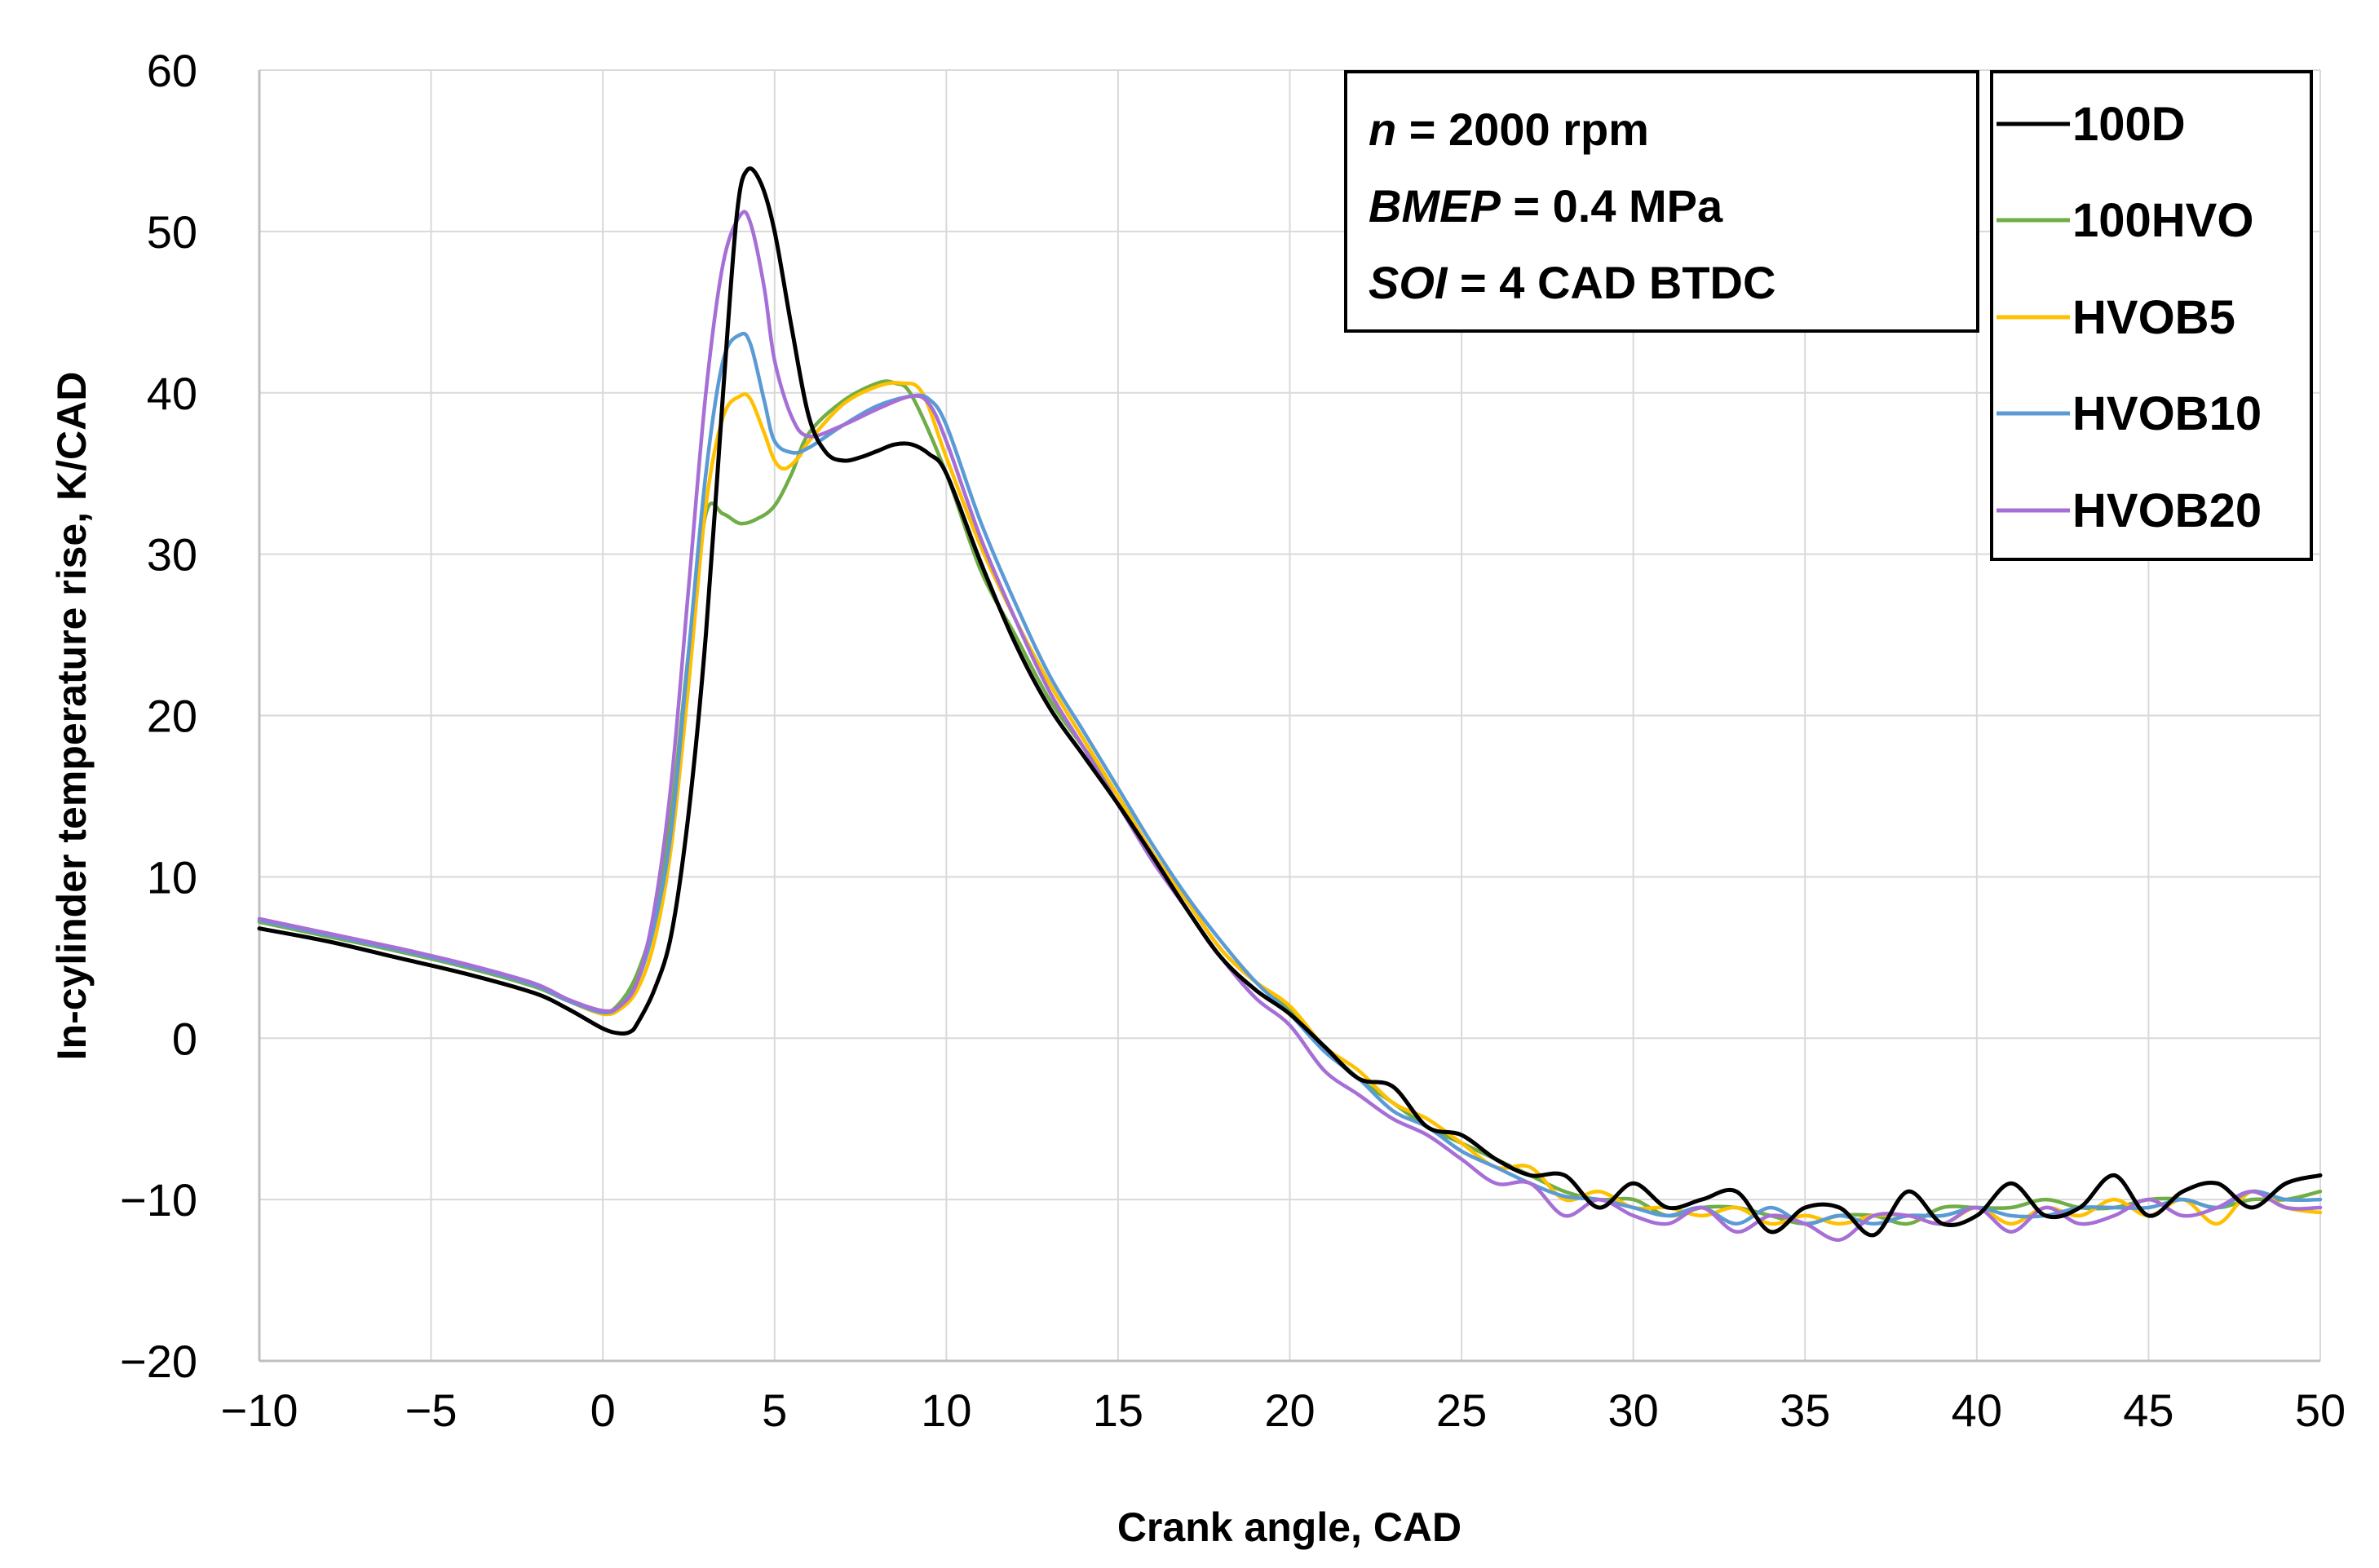 Image resolution: width=2379 pixels, height=1568 pixels. I want to click on y-tick-label: −20, so click(159, 1361).